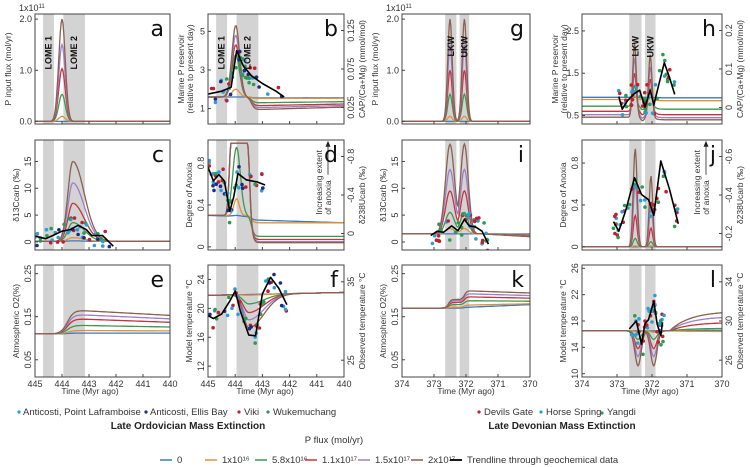 The width and height of the screenshot is (750, 467). Describe the element at coordinates (575, 374) in the screenshot. I see `y-tick-label: 10` at that location.